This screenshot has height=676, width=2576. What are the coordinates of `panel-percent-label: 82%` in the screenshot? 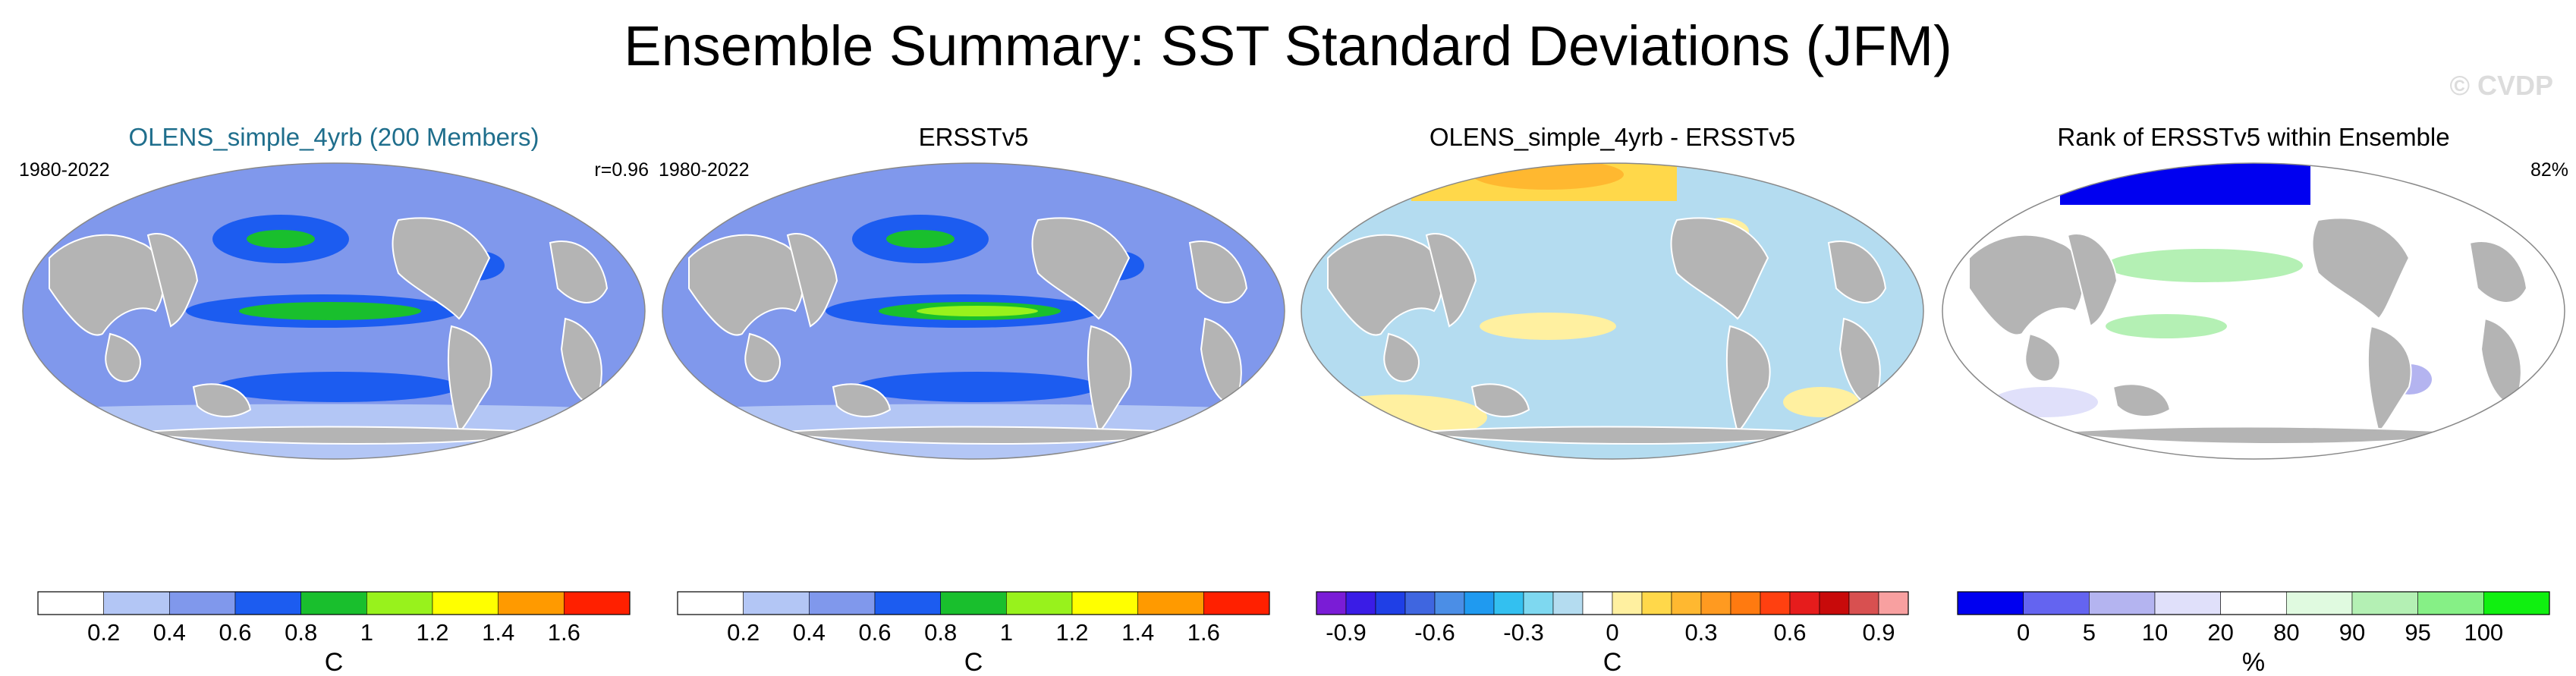 It's located at (2549, 170).